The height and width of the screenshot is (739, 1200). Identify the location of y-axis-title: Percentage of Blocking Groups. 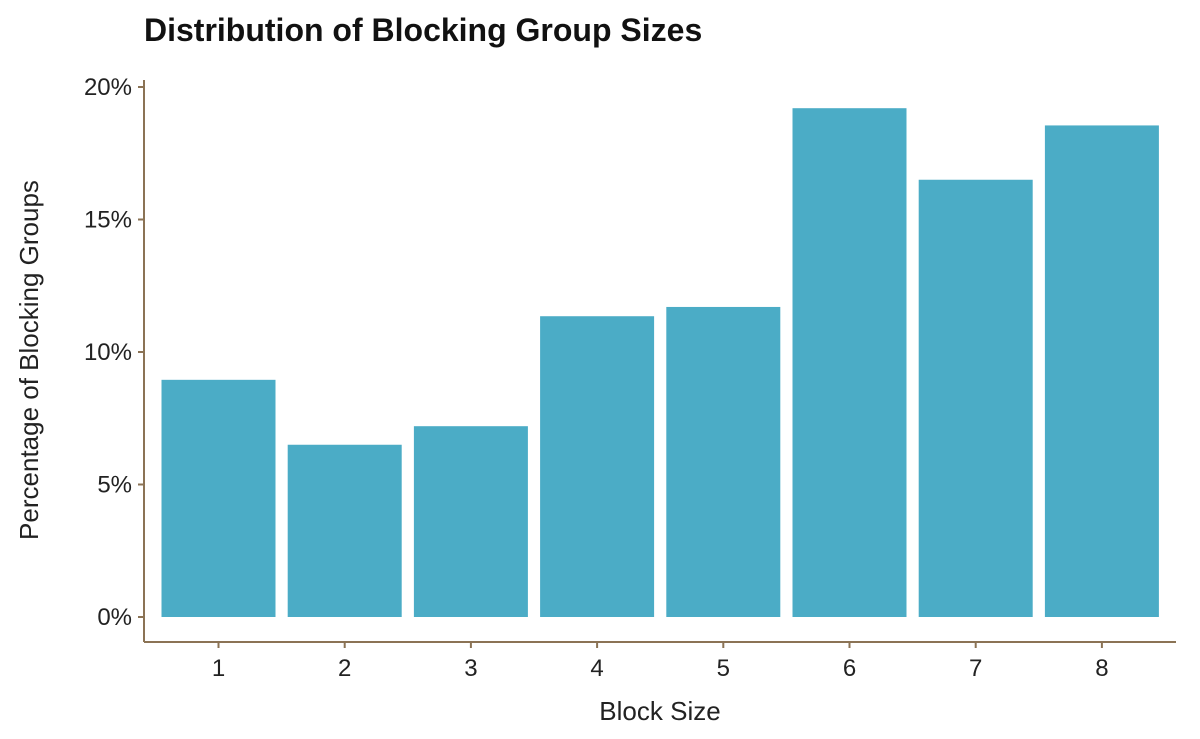
(29, 360).